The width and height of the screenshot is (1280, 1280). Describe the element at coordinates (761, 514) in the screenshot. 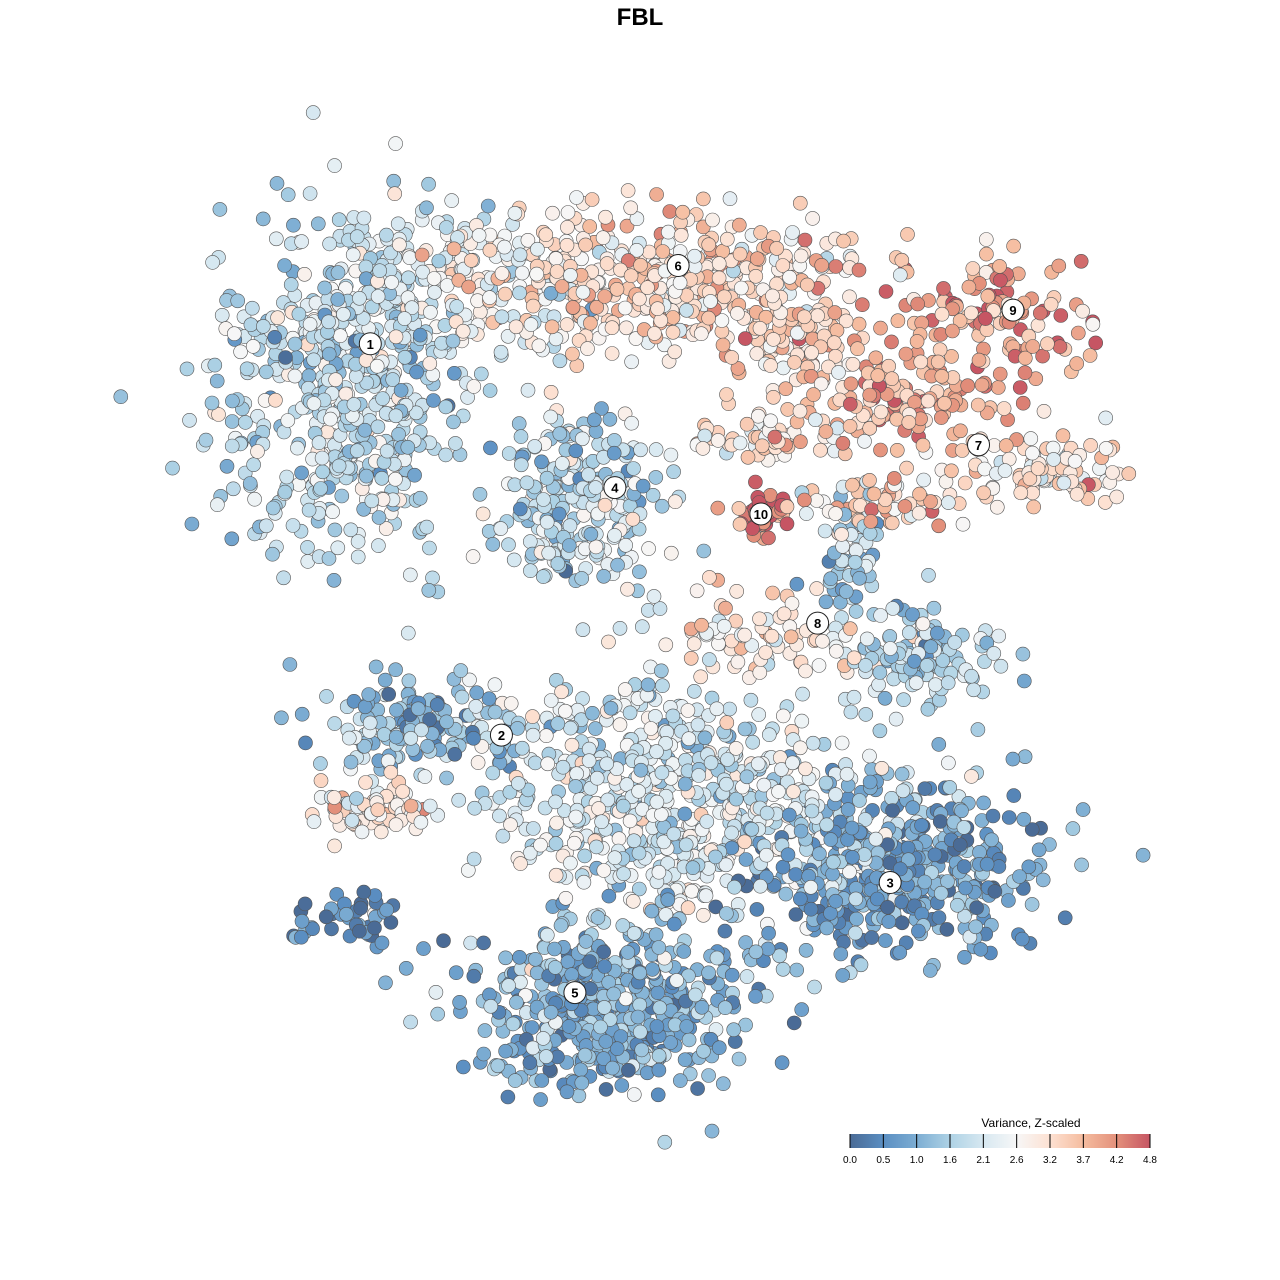

I see `cluster-label-text: 10` at that location.